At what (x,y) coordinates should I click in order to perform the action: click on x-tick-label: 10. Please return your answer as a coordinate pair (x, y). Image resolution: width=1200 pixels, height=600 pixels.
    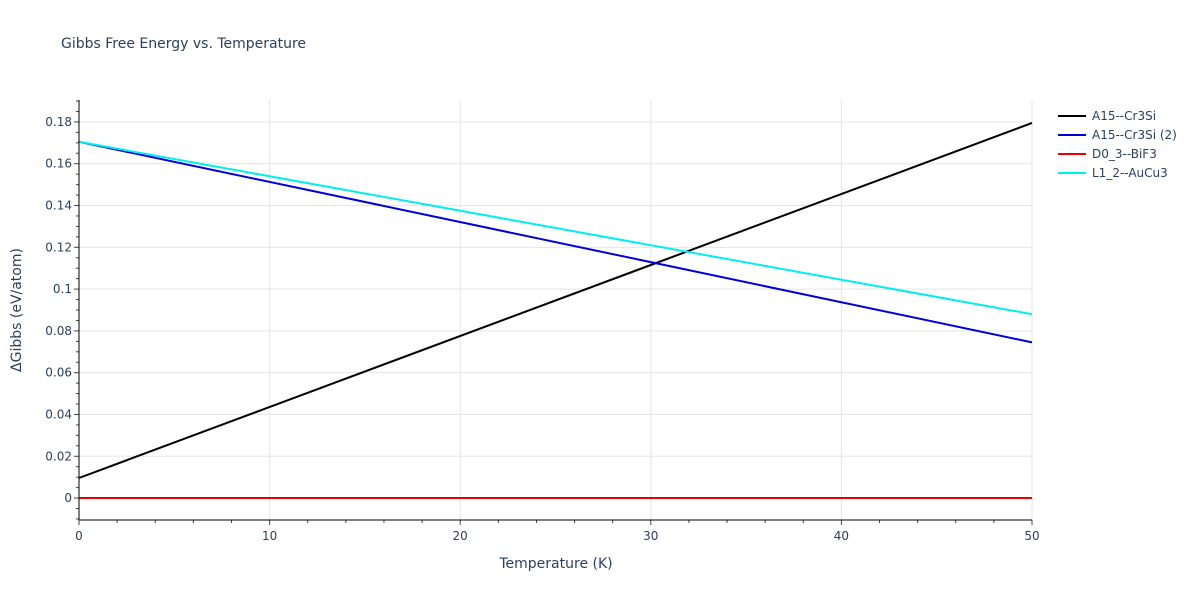
    Looking at the image, I should click on (269, 536).